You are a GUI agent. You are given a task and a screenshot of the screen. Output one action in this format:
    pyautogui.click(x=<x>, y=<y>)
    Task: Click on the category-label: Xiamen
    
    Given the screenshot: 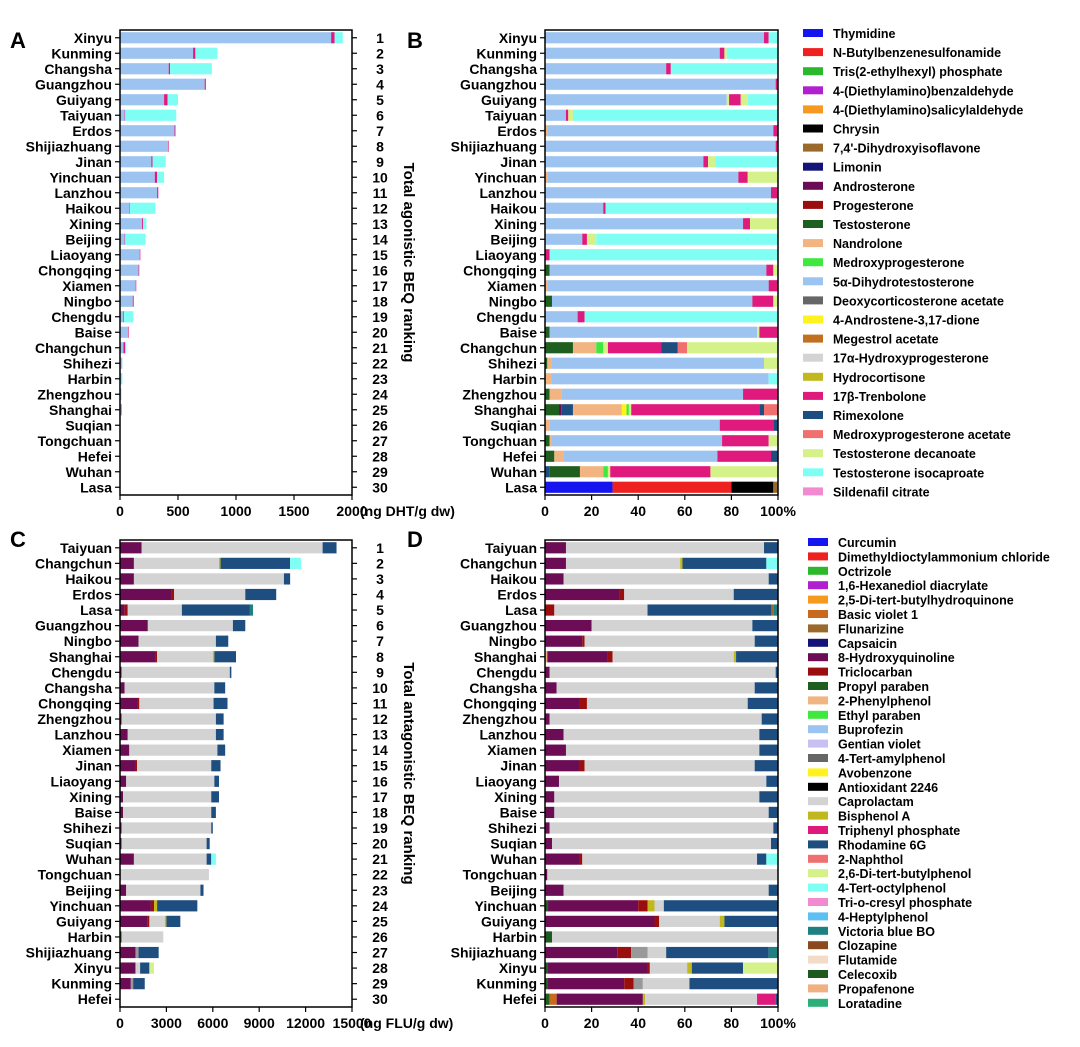 What is the action you would take?
    pyautogui.click(x=512, y=750)
    